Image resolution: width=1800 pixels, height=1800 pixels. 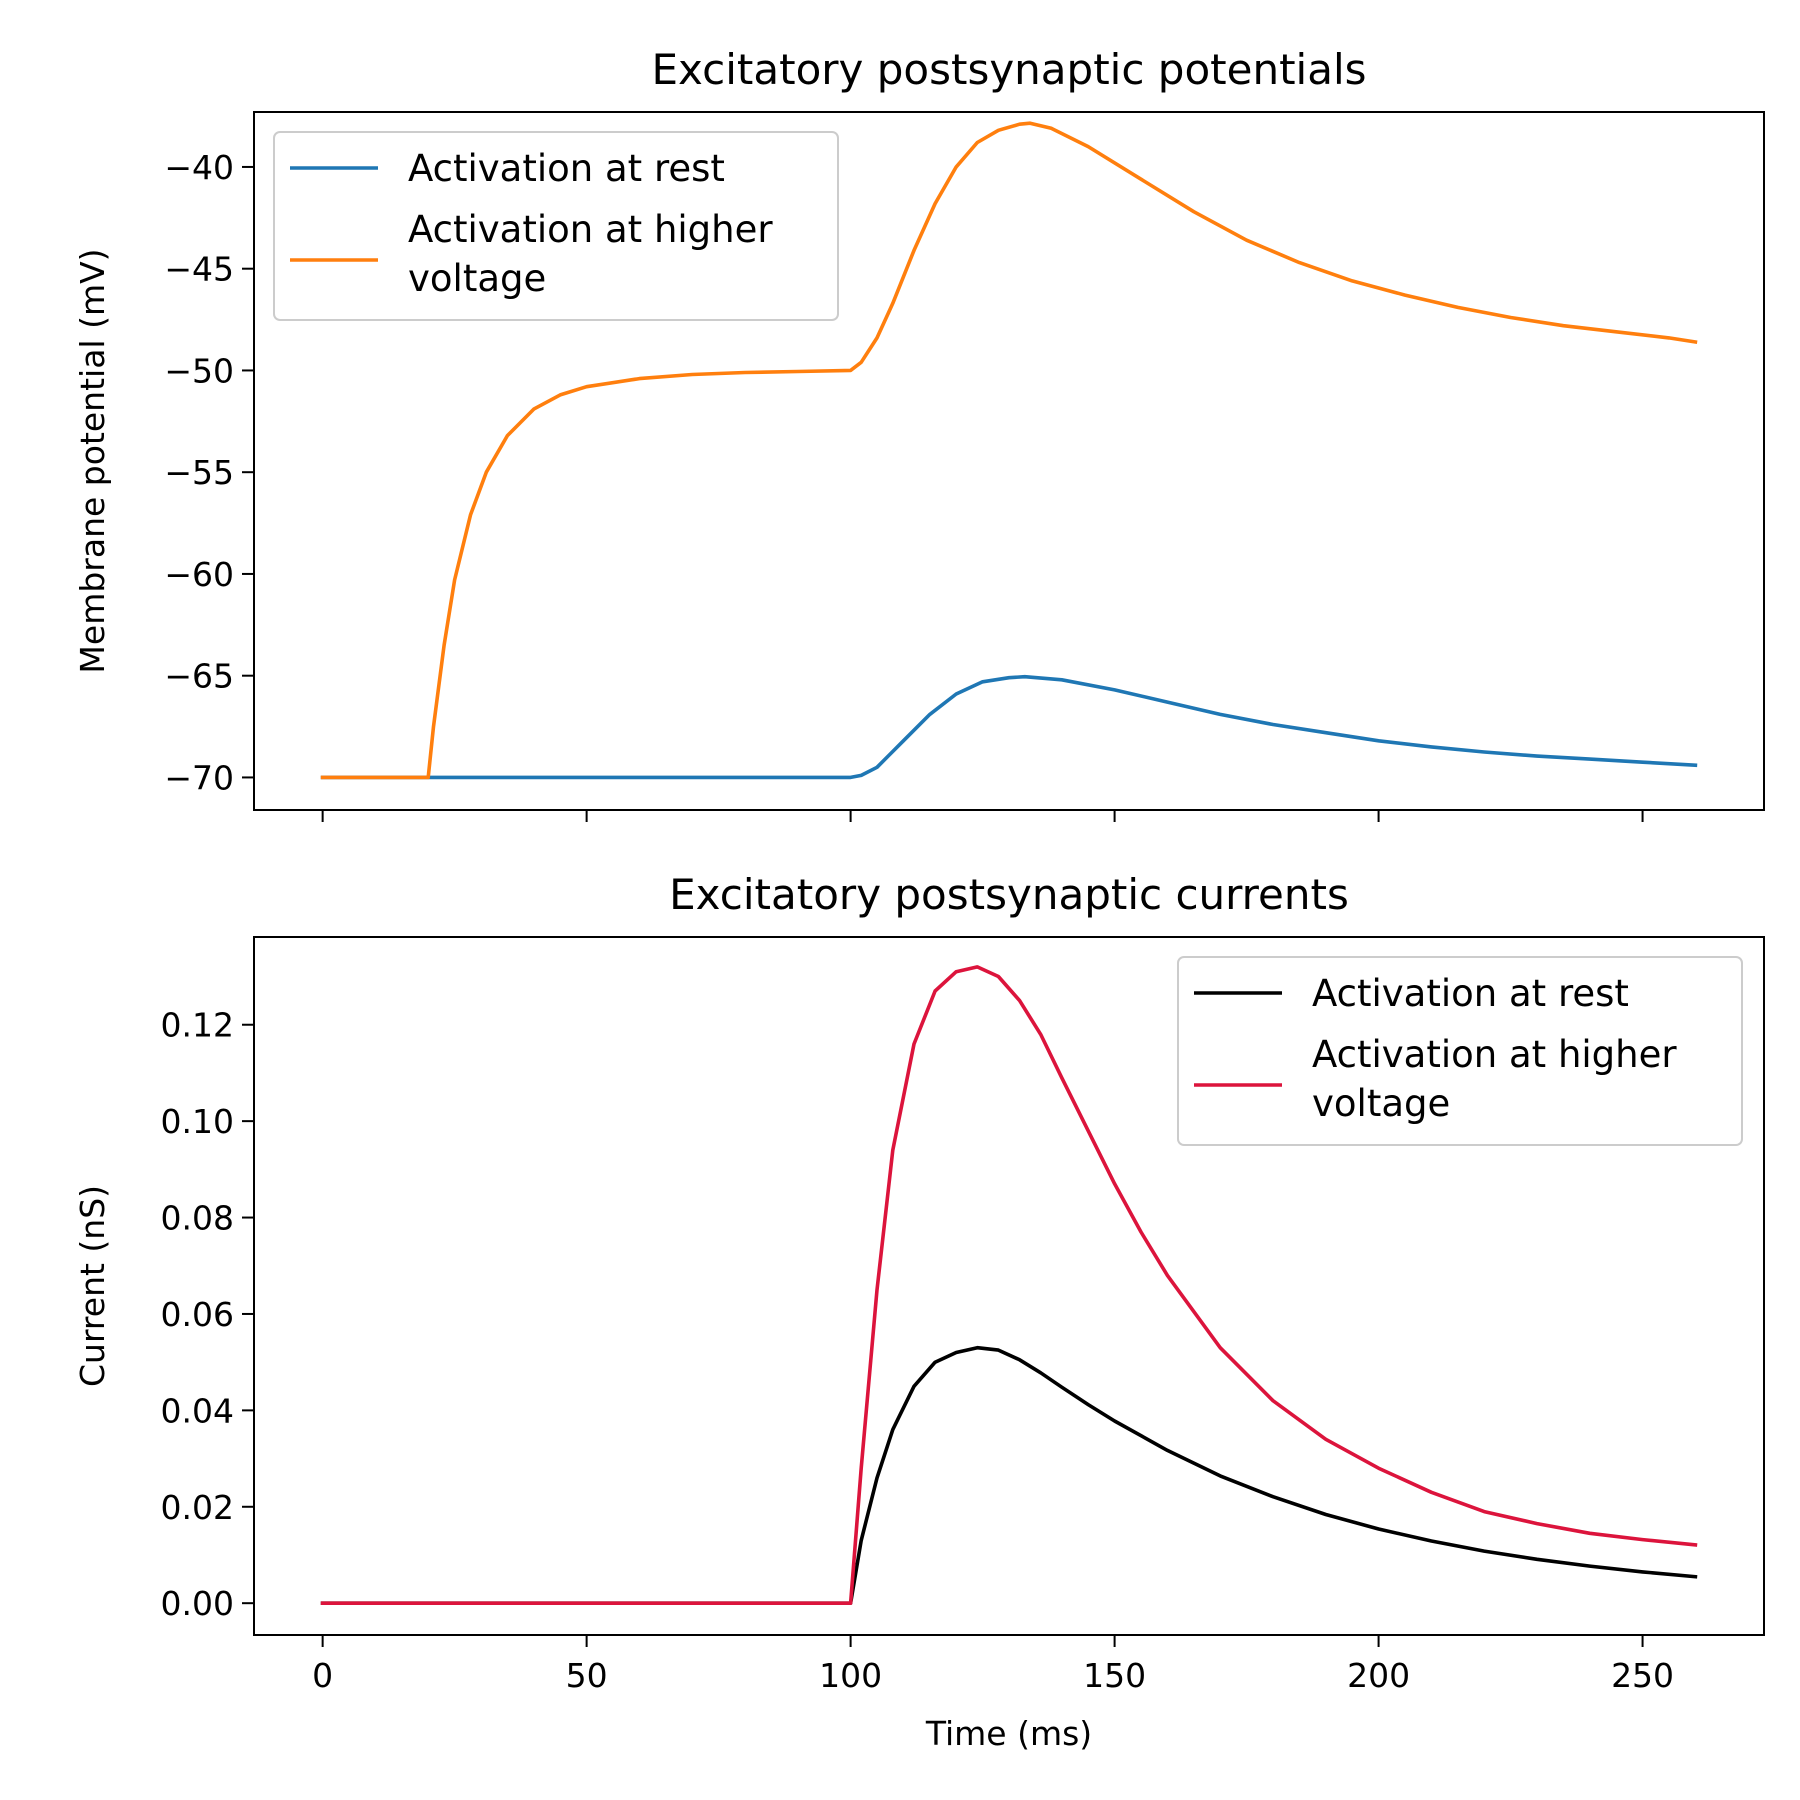 I want to click on x-tick-label: 200, so click(x=1378, y=1675).